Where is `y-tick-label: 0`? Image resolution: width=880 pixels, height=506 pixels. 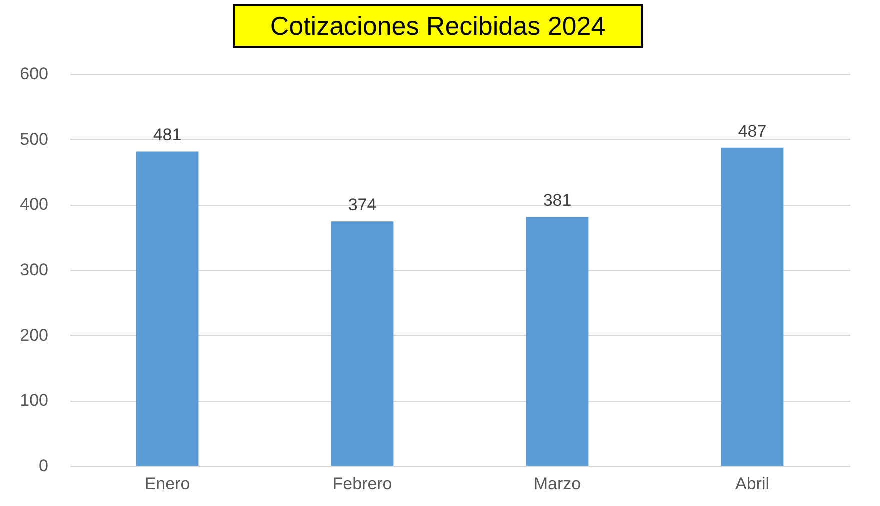
y-tick-label: 0 is located at coordinates (43, 466).